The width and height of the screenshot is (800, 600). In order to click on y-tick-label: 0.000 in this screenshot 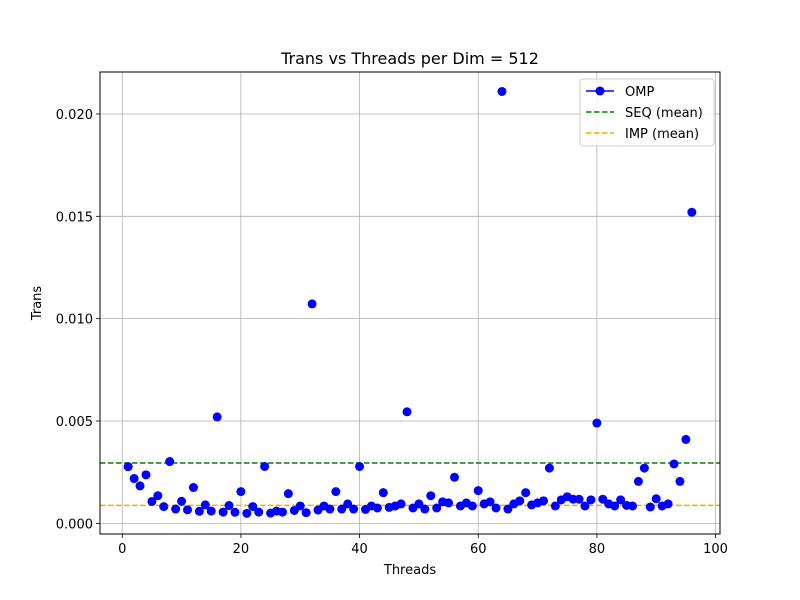, I will do `click(74, 524)`.